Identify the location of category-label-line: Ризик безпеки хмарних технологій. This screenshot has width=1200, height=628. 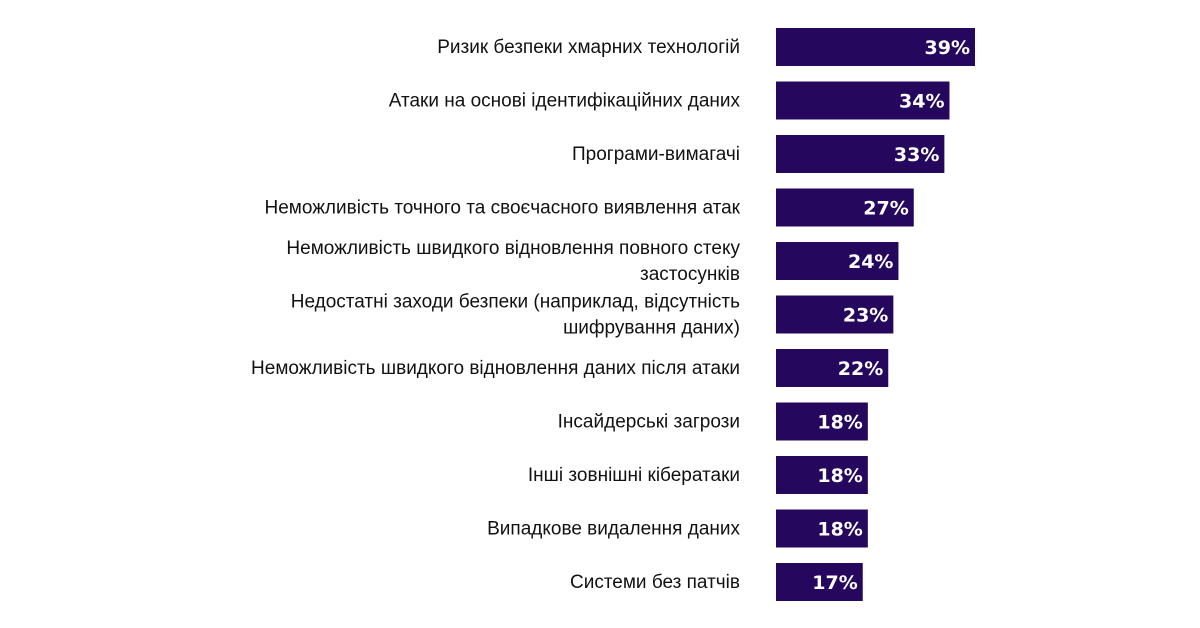
(588, 47).